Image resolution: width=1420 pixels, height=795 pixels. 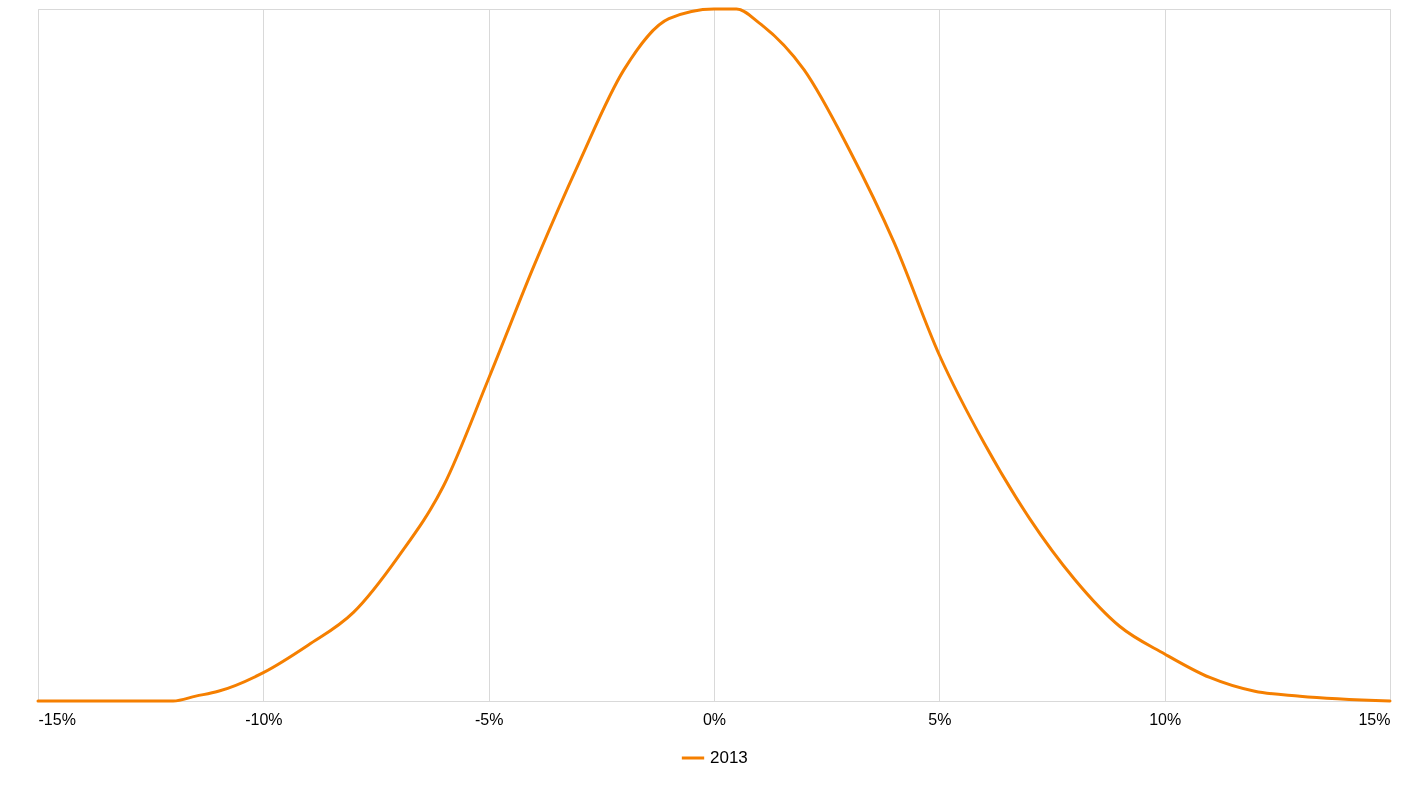 I want to click on x-tick-label: 10%, so click(x=1165, y=719).